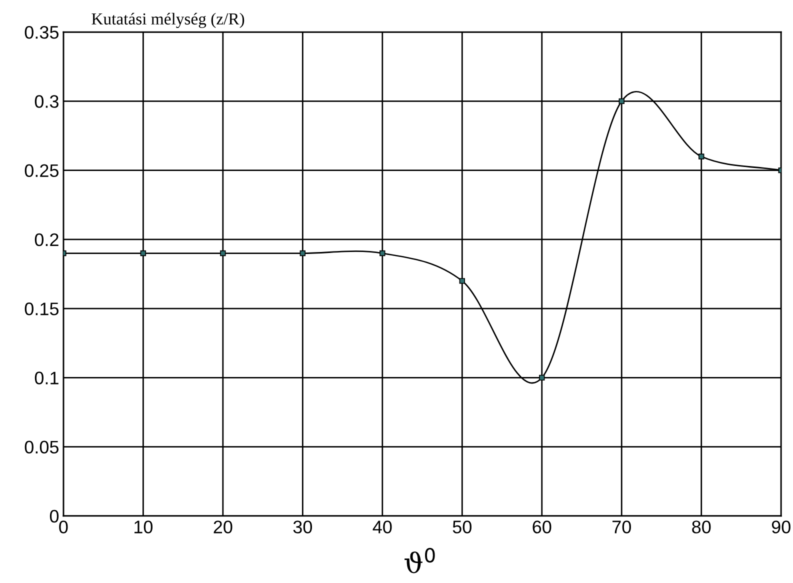 The height and width of the screenshot is (583, 793). What do you see at coordinates (168, 20) in the screenshot?
I see `y-axis-title: Kutatási mélység (z/R)` at bounding box center [168, 20].